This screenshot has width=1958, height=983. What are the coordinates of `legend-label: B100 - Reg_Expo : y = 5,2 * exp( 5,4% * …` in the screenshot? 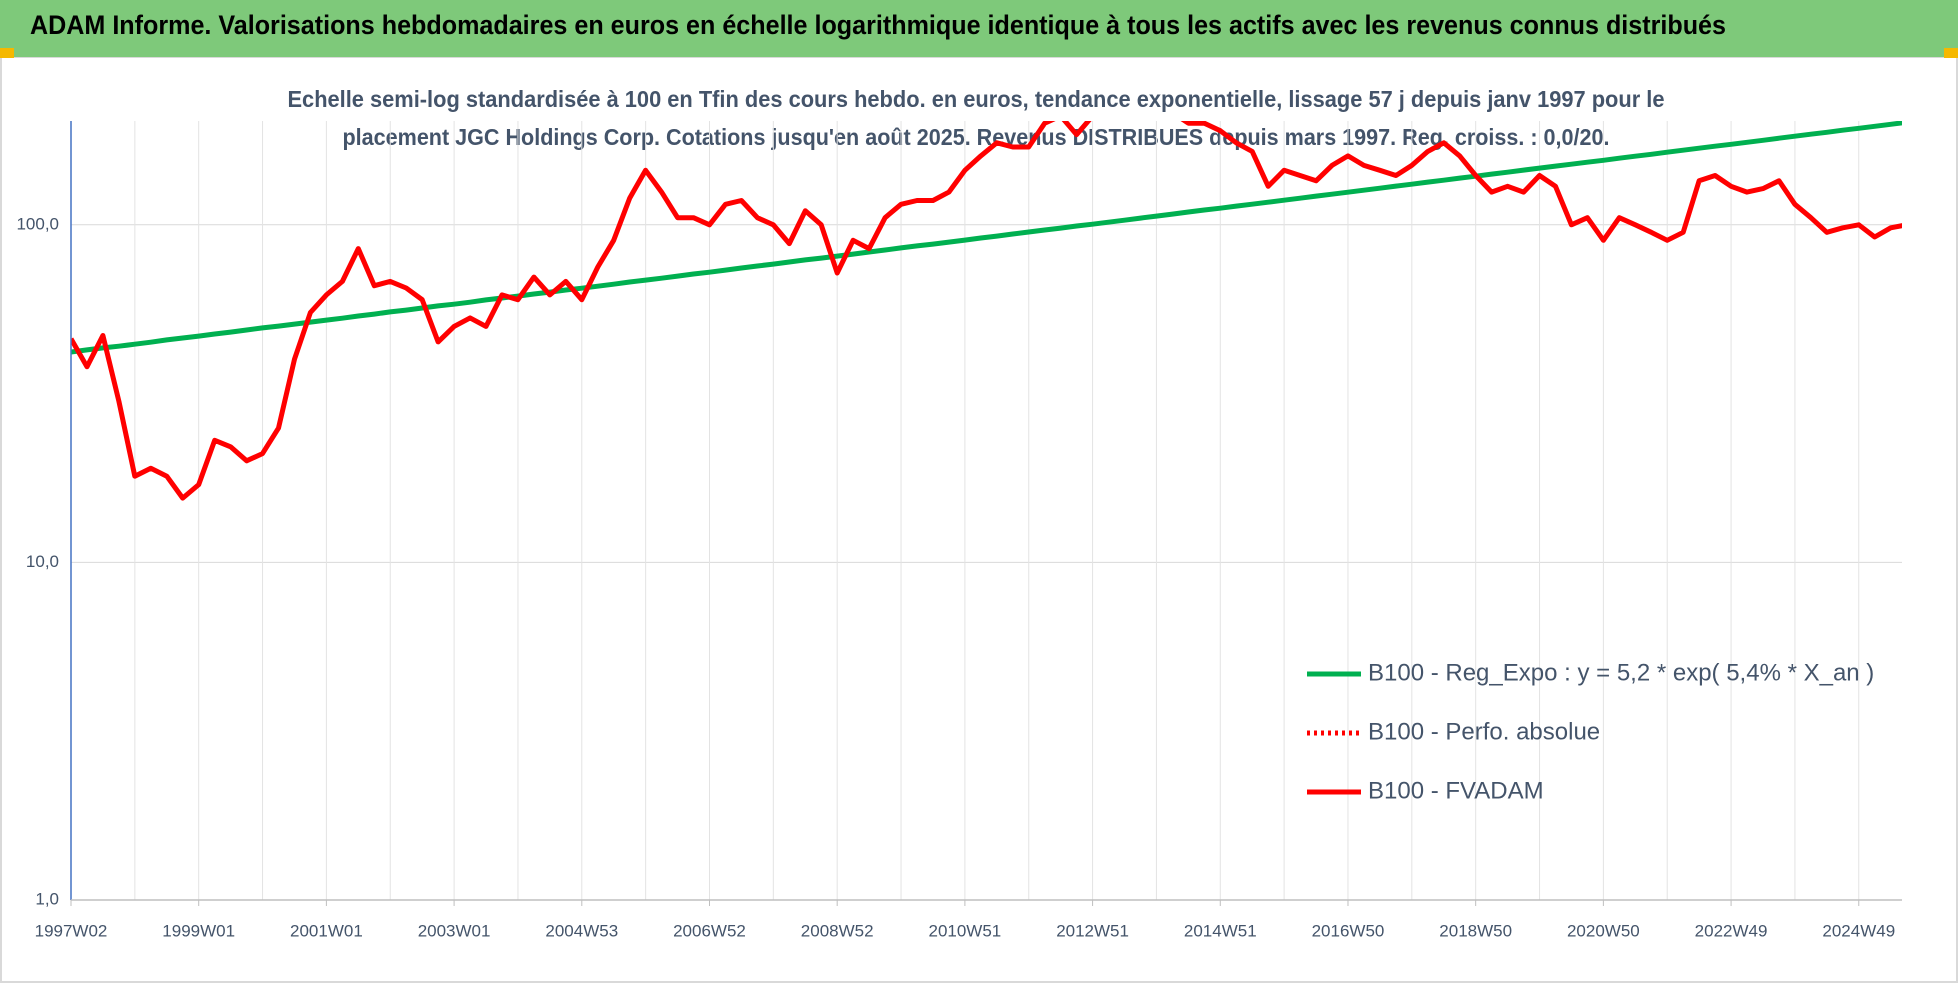 It's located at (1621, 672).